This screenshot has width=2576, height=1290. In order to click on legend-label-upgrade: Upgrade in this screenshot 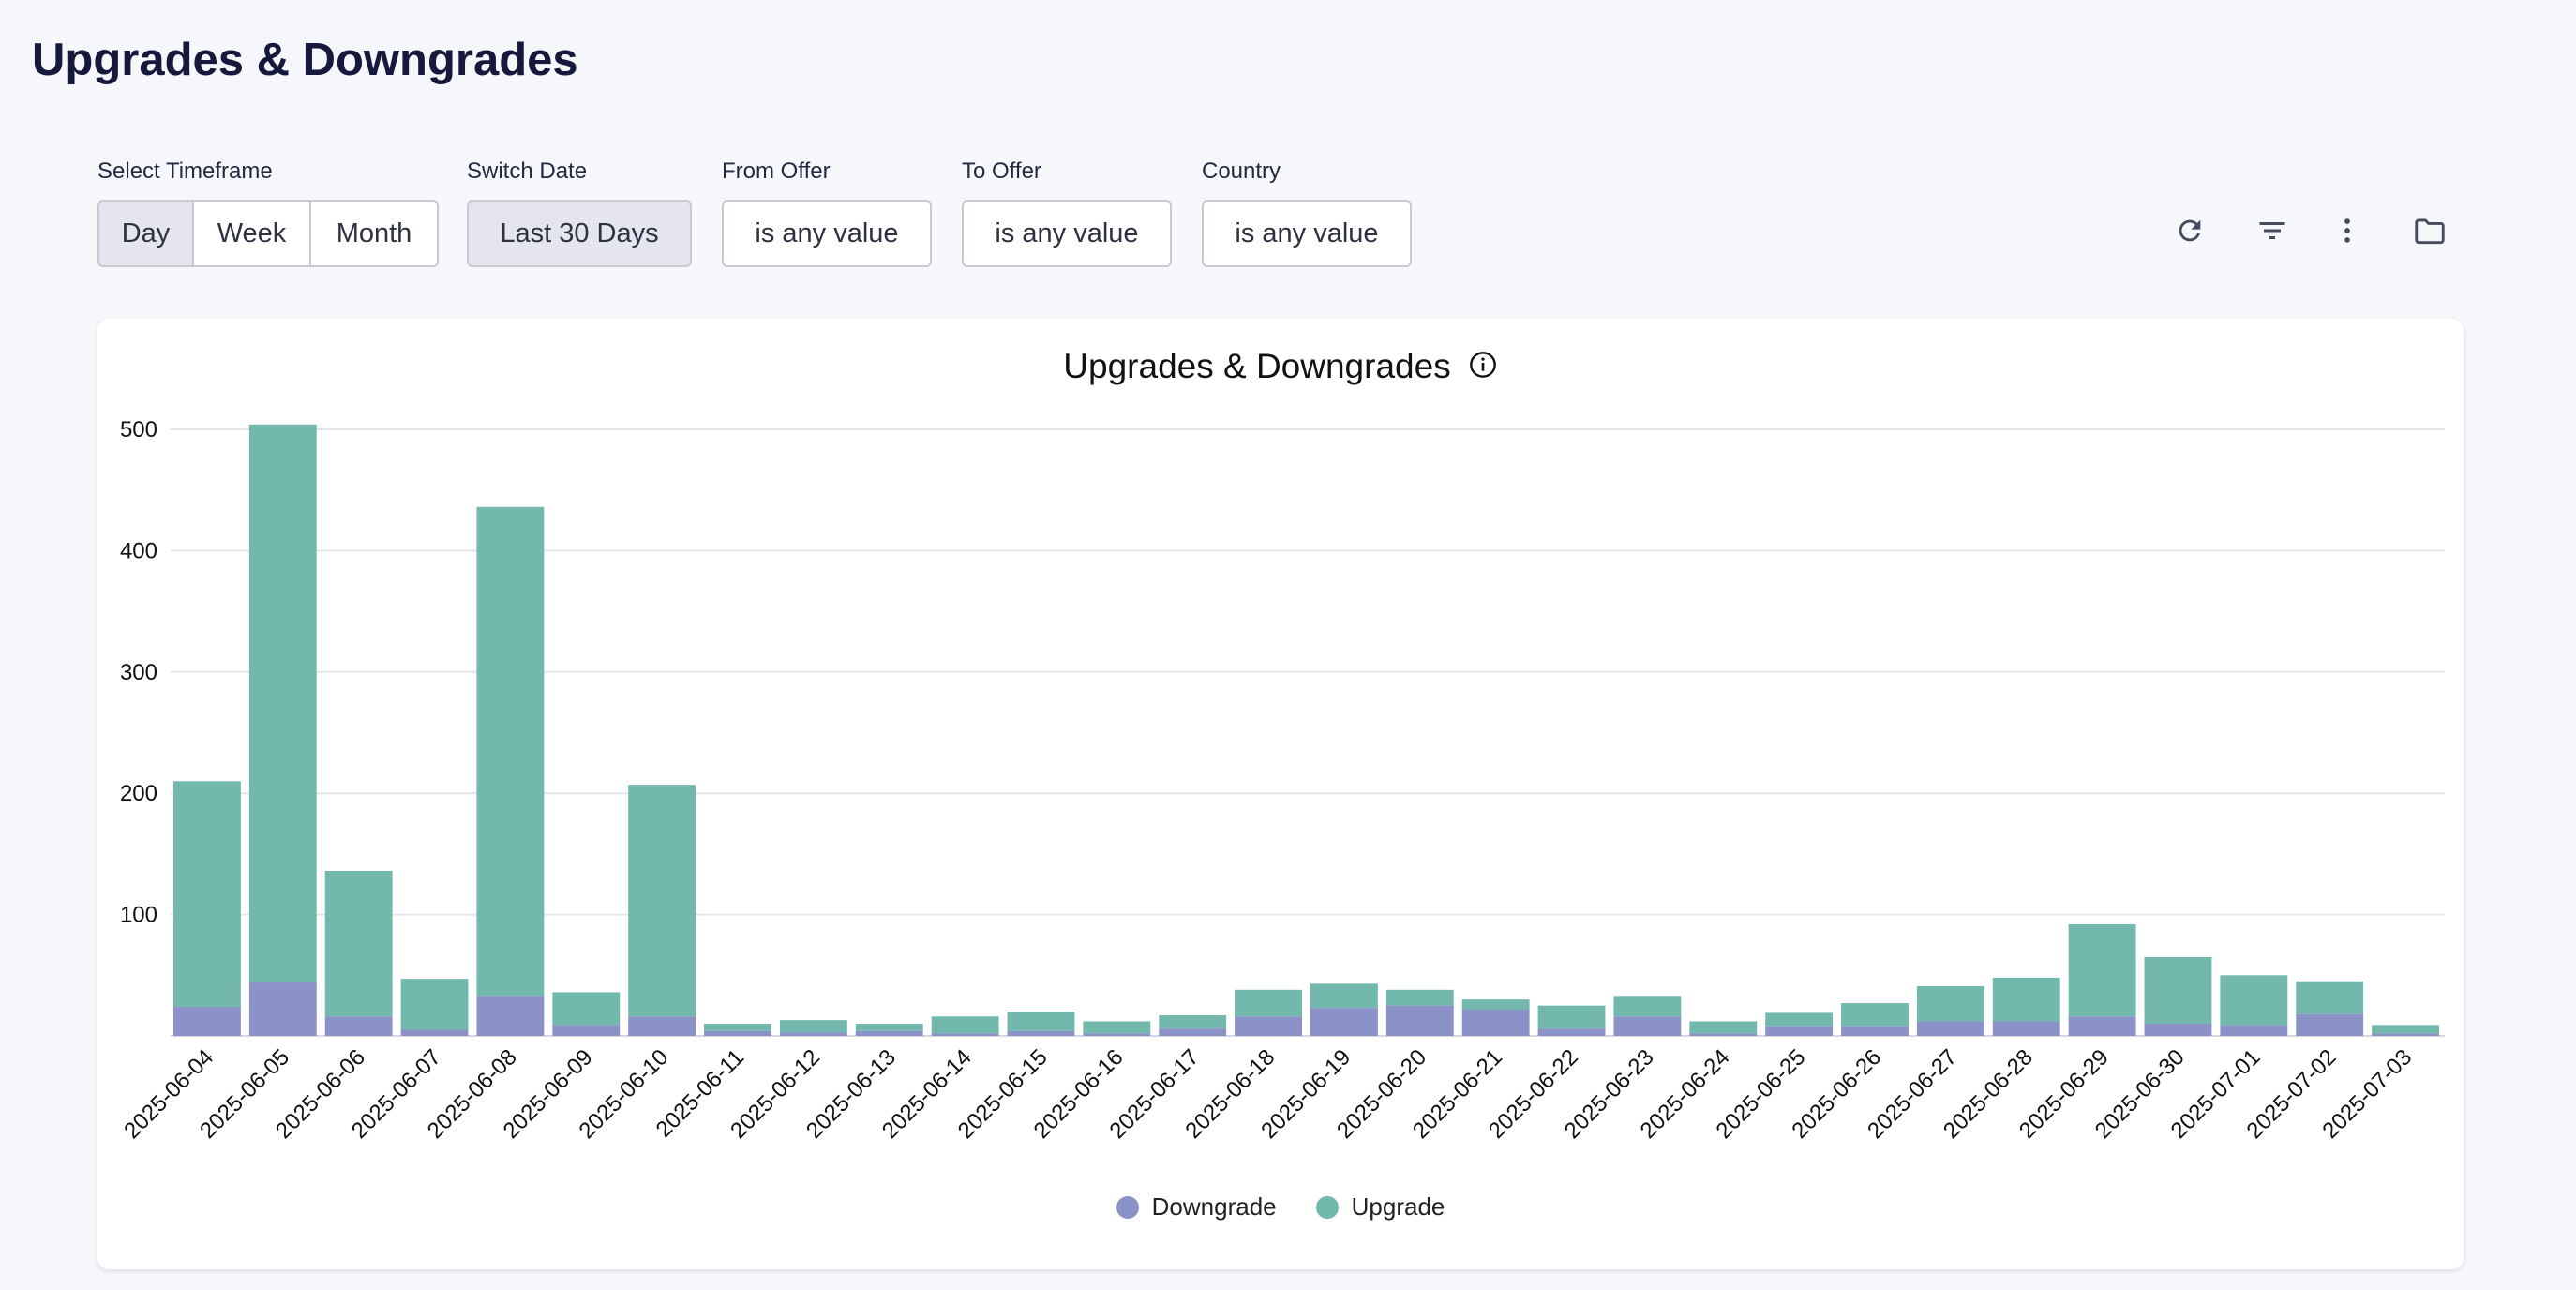, I will do `click(1398, 1206)`.